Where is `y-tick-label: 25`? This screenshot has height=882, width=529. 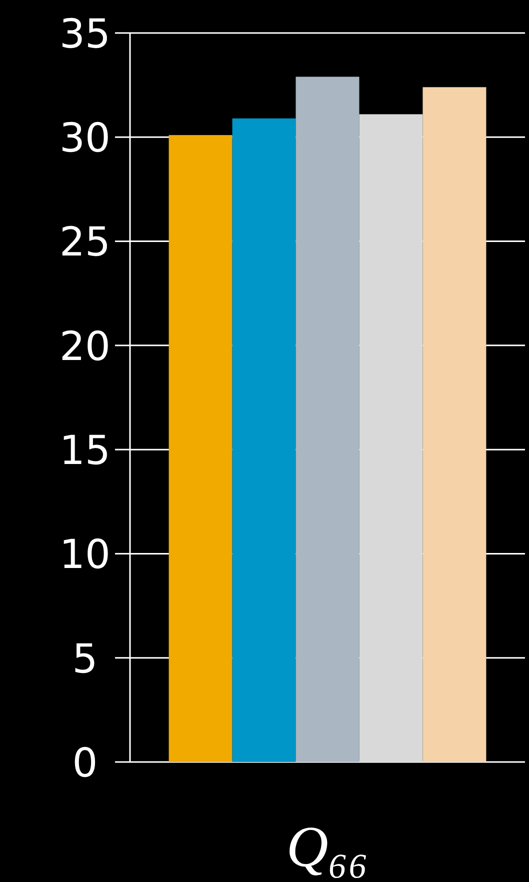
y-tick-label: 25 is located at coordinates (85, 243).